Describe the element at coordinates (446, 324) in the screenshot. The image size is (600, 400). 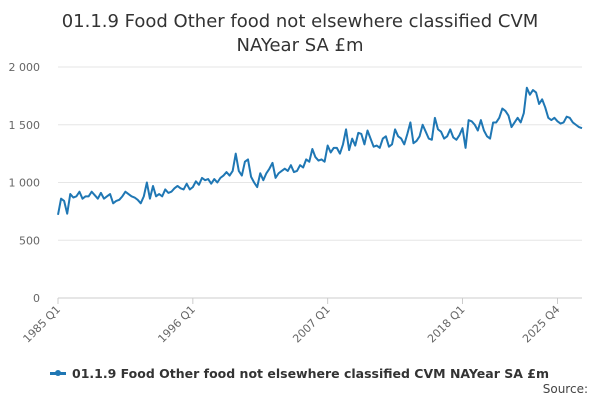
I see `x-tick-label: 2018 Q1` at that location.